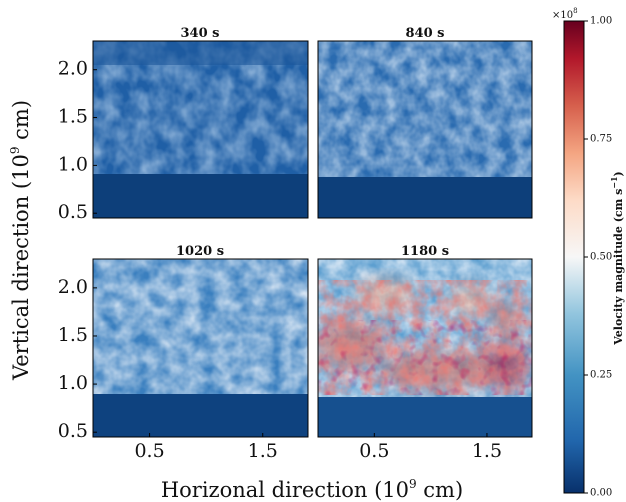  What do you see at coordinates (73, 69) in the screenshot?
I see `y-tick-label-top-3: 2.0` at bounding box center [73, 69].